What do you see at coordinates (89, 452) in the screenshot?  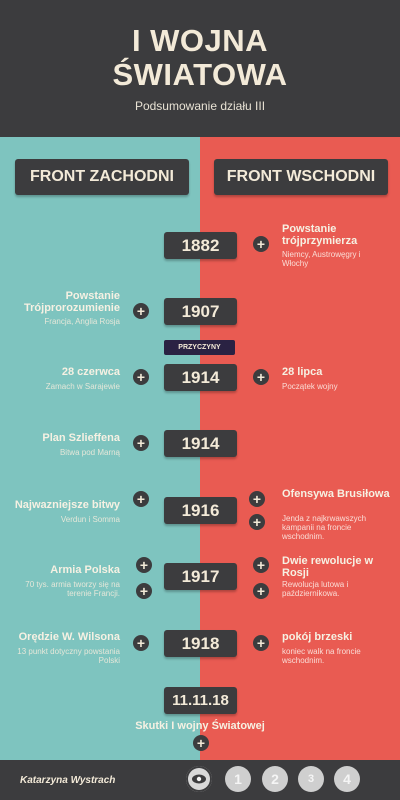 I see `event-desc: Bitwa pod Marną` at bounding box center [89, 452].